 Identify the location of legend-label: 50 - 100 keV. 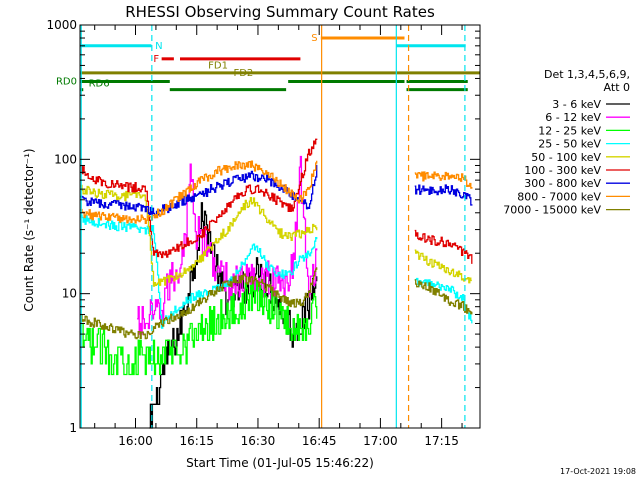
(566, 157).